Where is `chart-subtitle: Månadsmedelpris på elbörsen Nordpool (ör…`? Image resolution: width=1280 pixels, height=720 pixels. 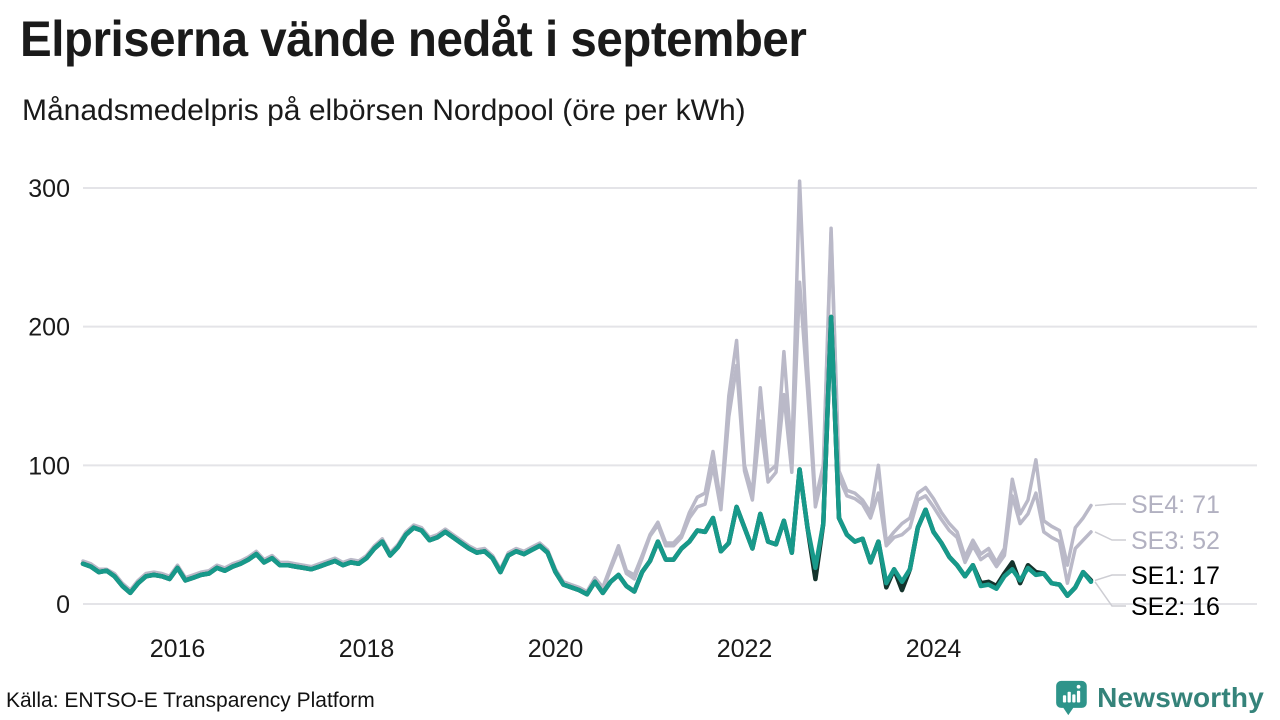
chart-subtitle: Månadsmedelpris på elbörsen Nordpool (ör… is located at coordinates (384, 110).